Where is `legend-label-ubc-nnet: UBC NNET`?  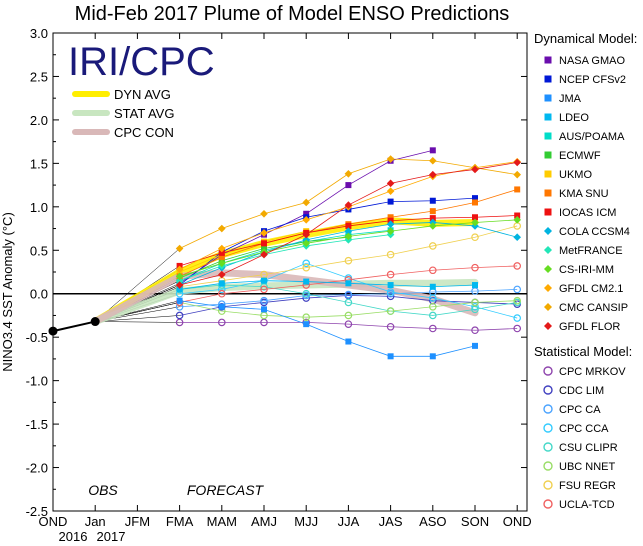 legend-label-ubc-nnet: UBC NNET is located at coordinates (587, 467).